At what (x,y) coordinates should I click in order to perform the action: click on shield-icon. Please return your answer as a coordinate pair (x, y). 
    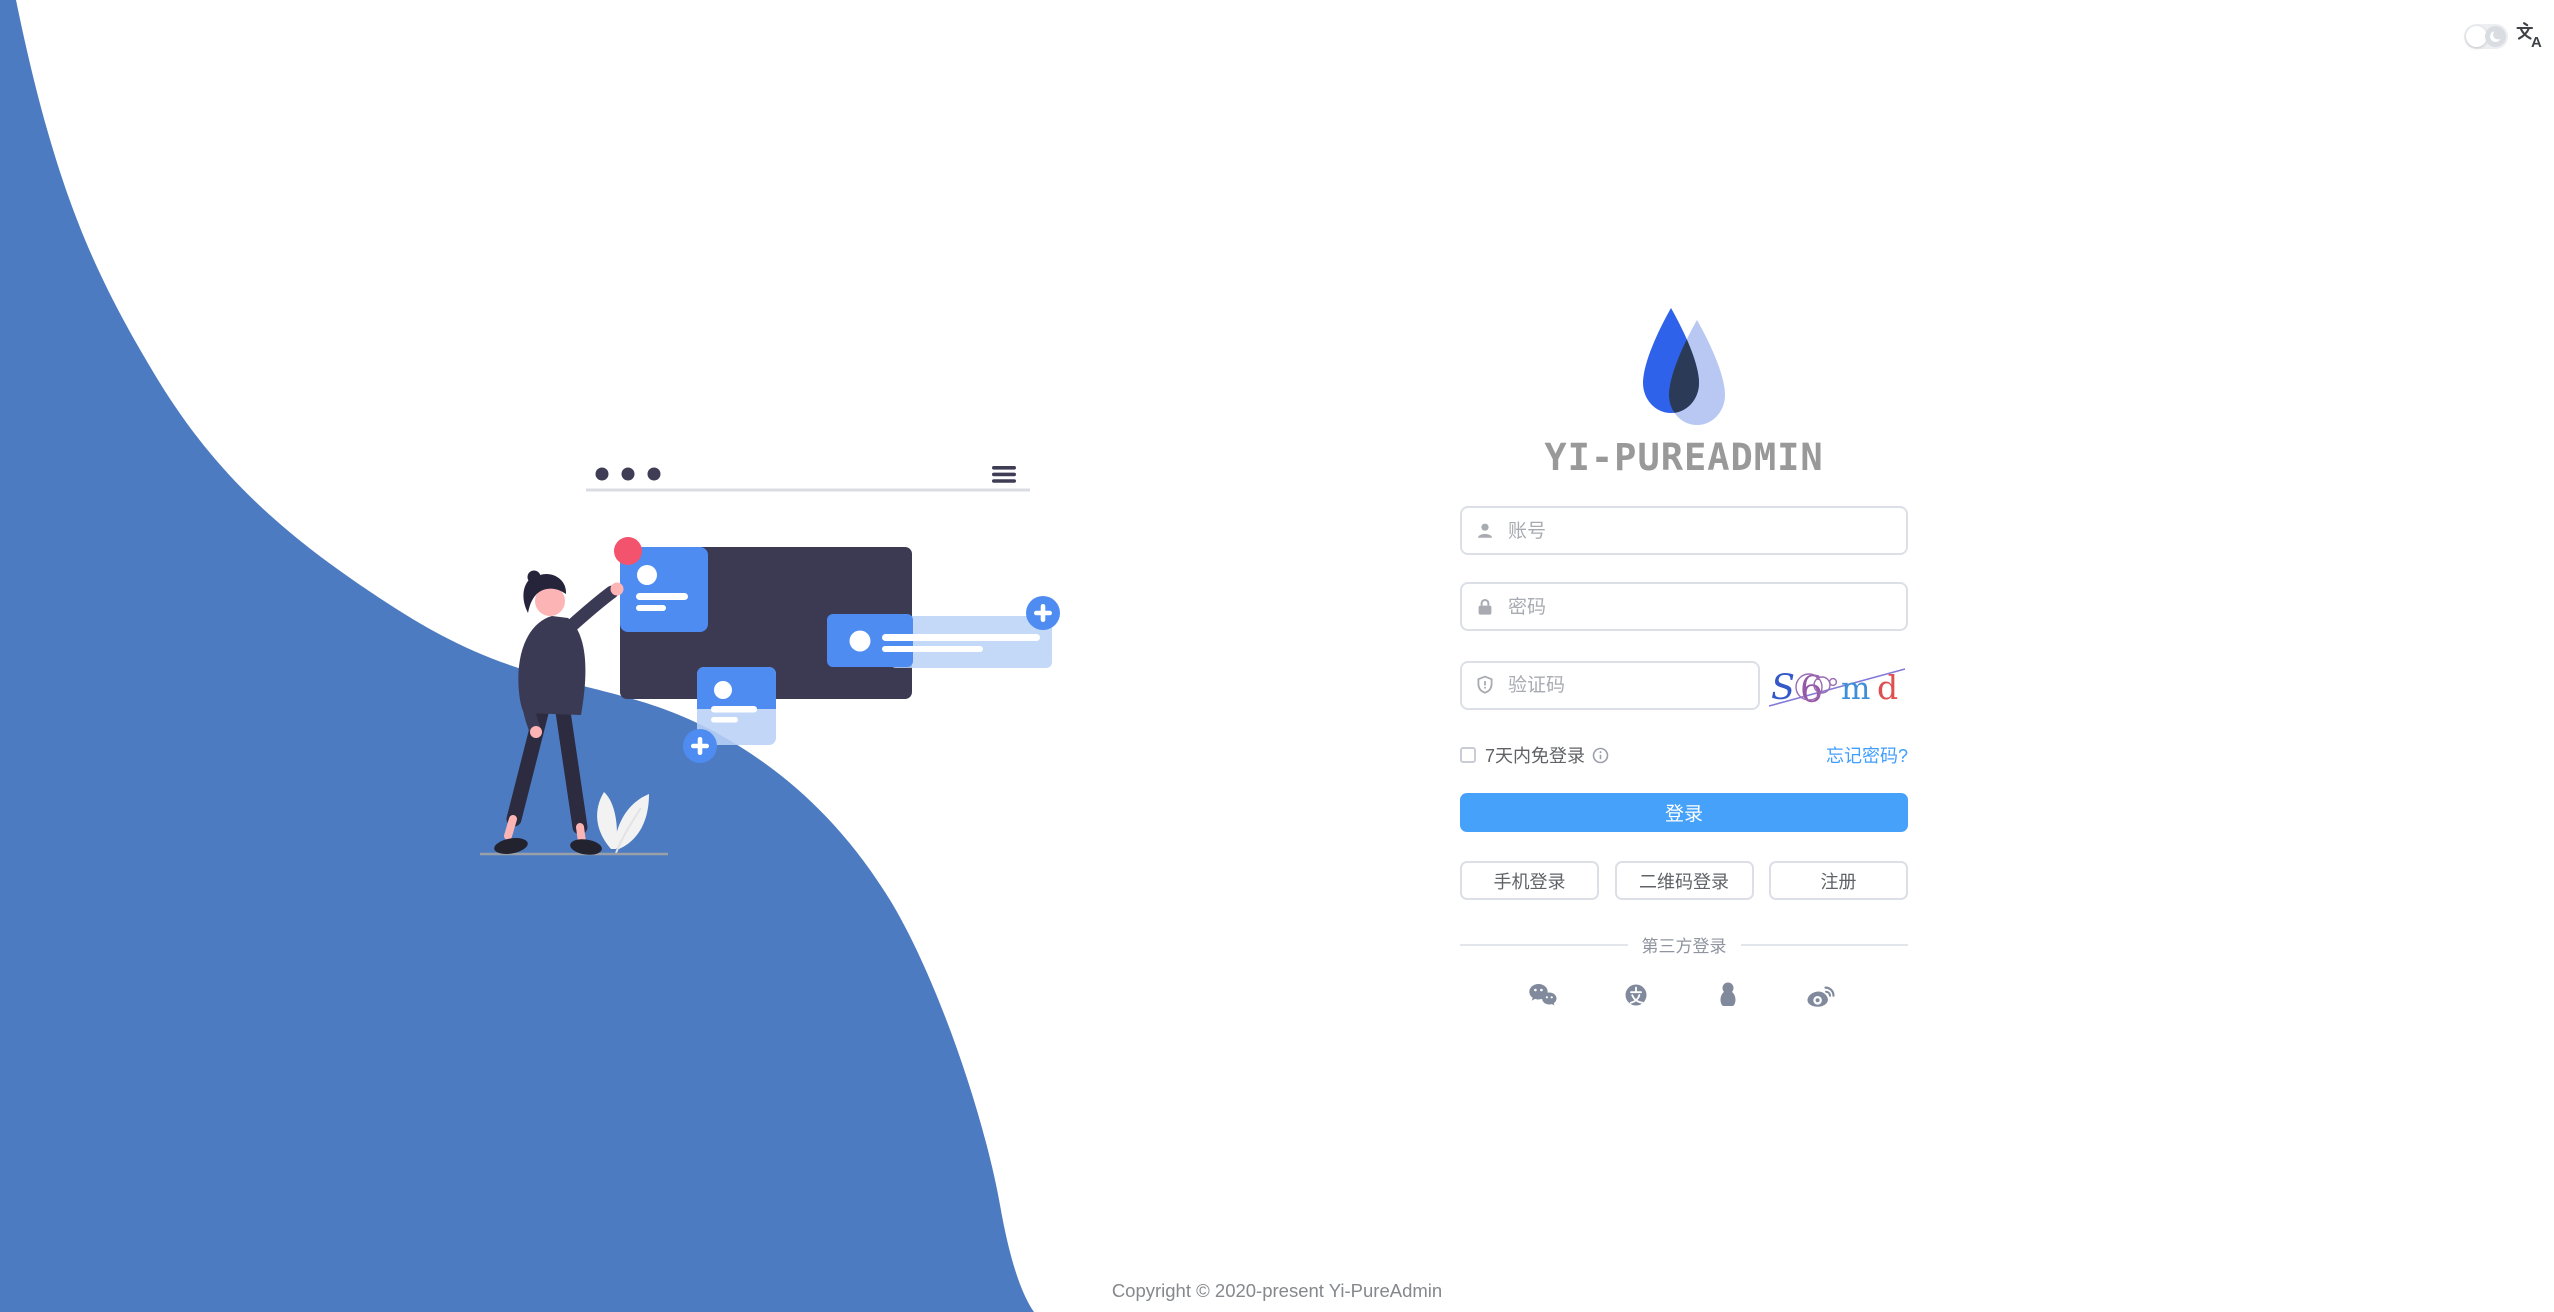
    Looking at the image, I should click on (1485, 684).